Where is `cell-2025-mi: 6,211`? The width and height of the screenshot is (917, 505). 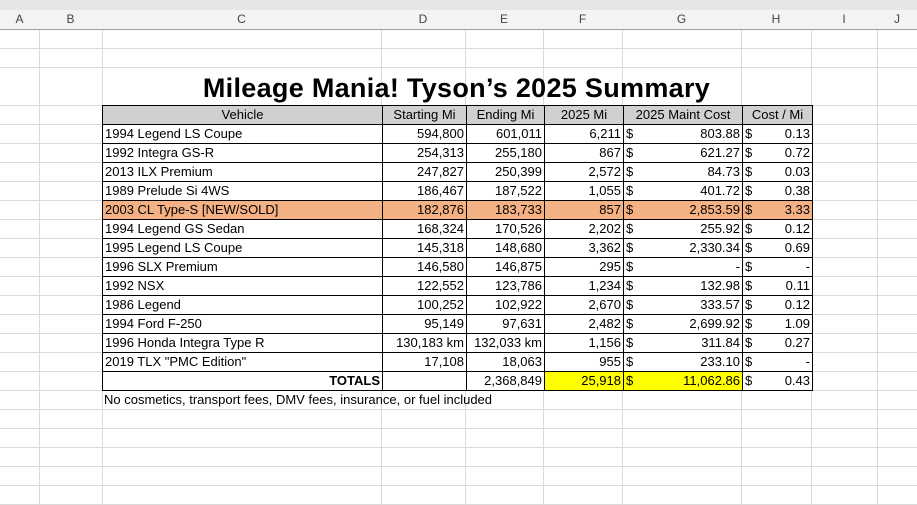
cell-2025-mi: 6,211 is located at coordinates (584, 134).